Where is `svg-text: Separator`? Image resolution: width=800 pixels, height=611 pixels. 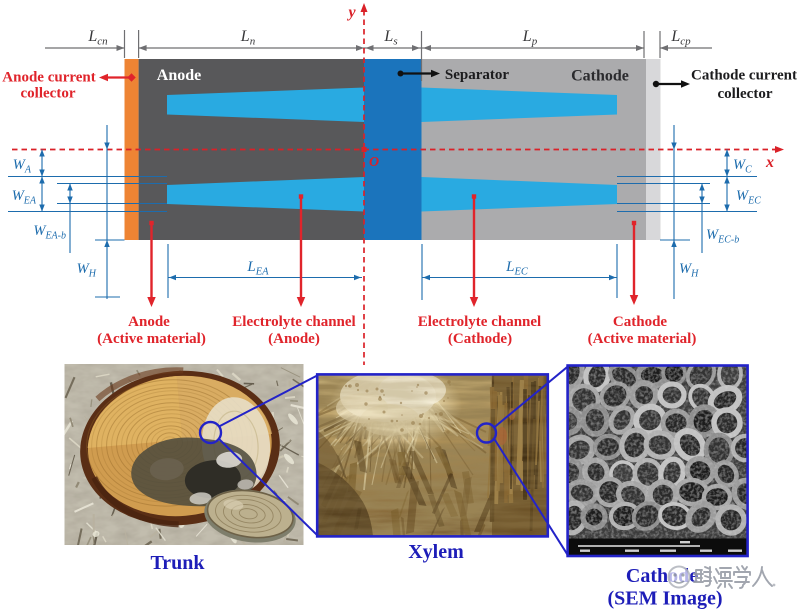 svg-text: Separator is located at coordinates (477, 75).